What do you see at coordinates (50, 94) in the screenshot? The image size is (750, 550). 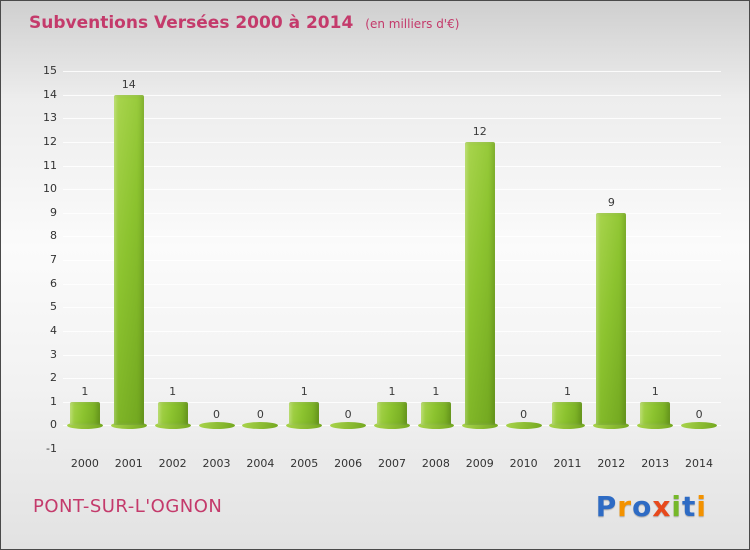 I see `y-axis-tick-label: 14` at bounding box center [50, 94].